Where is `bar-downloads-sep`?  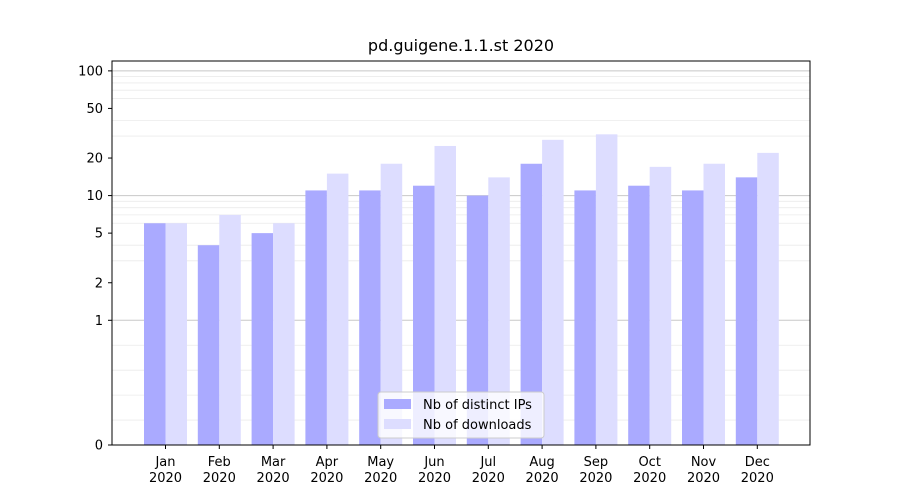
bar-downloads-sep is located at coordinates (606, 289).